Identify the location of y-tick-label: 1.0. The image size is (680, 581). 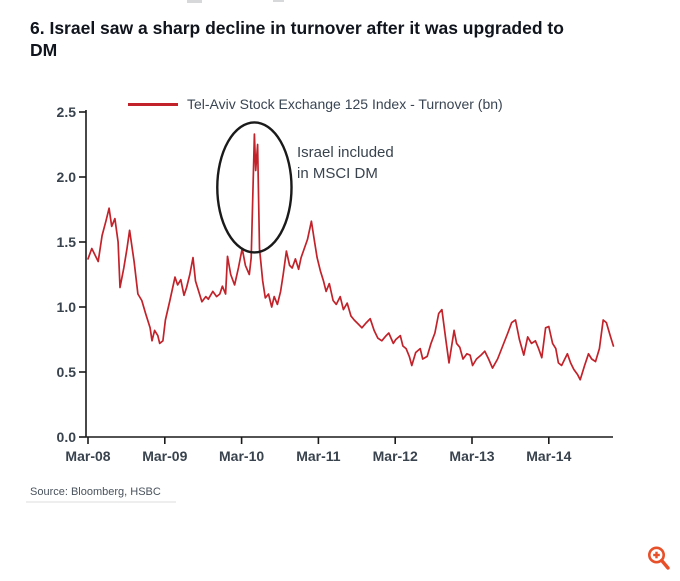
(67, 307).